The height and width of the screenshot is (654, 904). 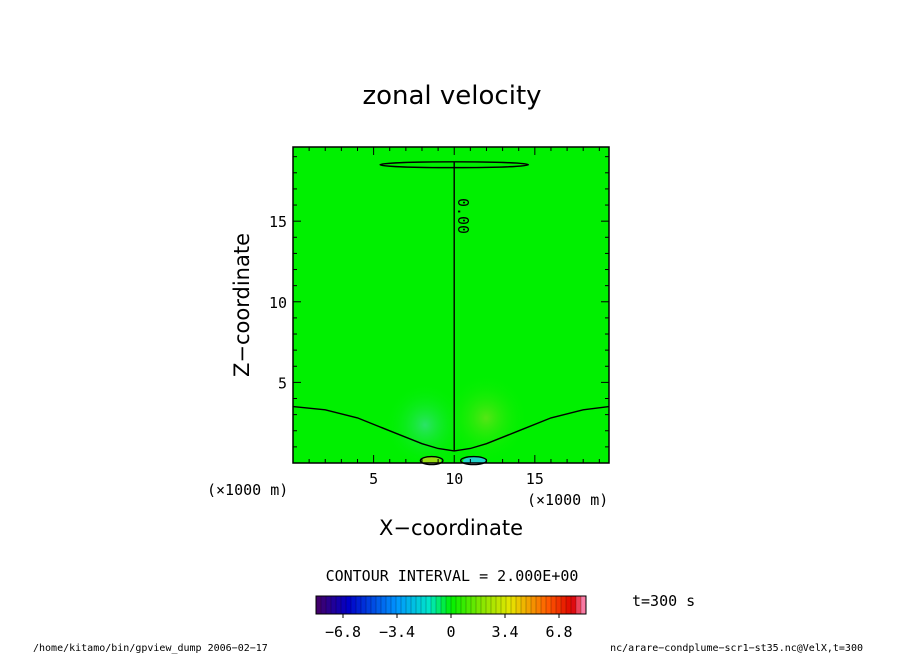 I want to click on x-unit-label: (×1000 m), so click(x=567, y=500).